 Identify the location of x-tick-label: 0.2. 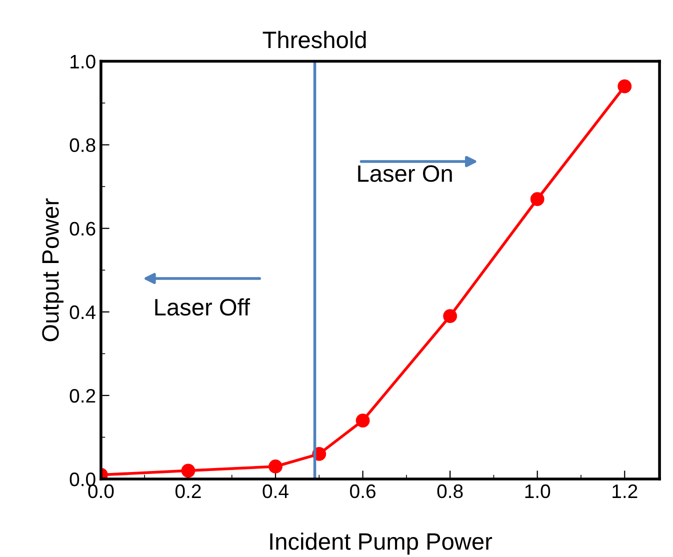
(188, 491).